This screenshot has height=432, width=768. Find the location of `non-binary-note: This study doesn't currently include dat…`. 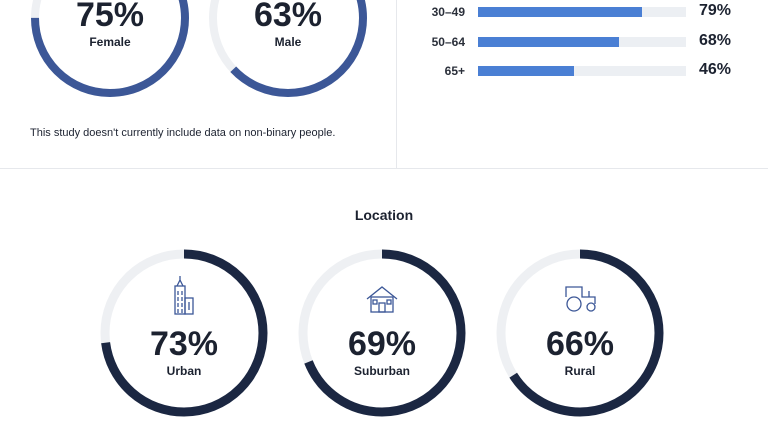

non-binary-note: This study doesn't currently include dat… is located at coordinates (183, 133).